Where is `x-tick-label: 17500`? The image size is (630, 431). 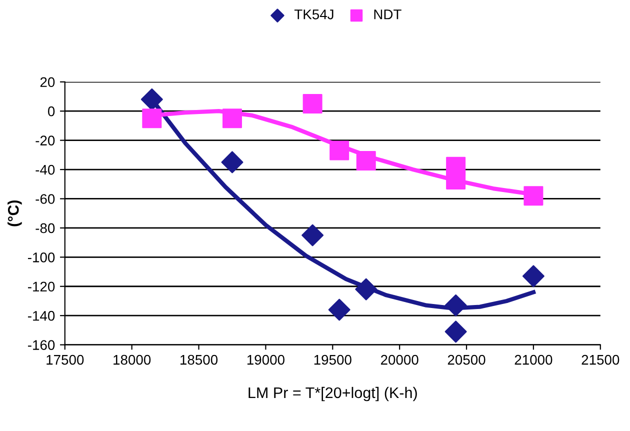
x-tick-label: 17500 is located at coordinates (65, 359).